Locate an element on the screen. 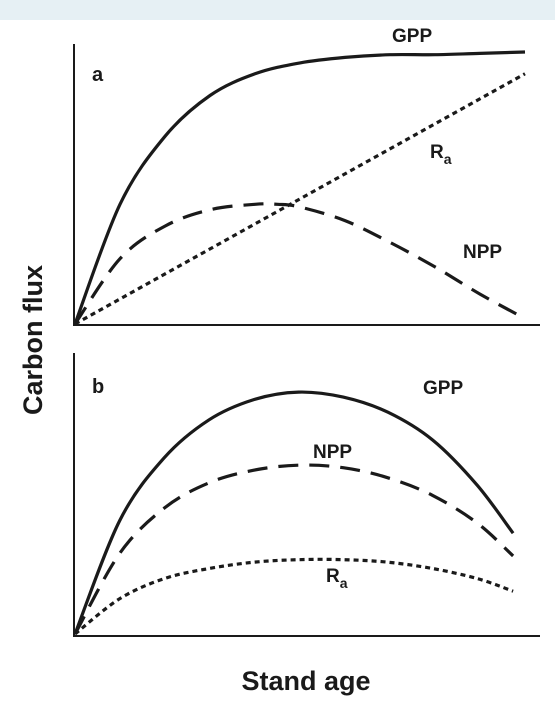  panel-b-ra-label: Ra is located at coordinates (337, 578).